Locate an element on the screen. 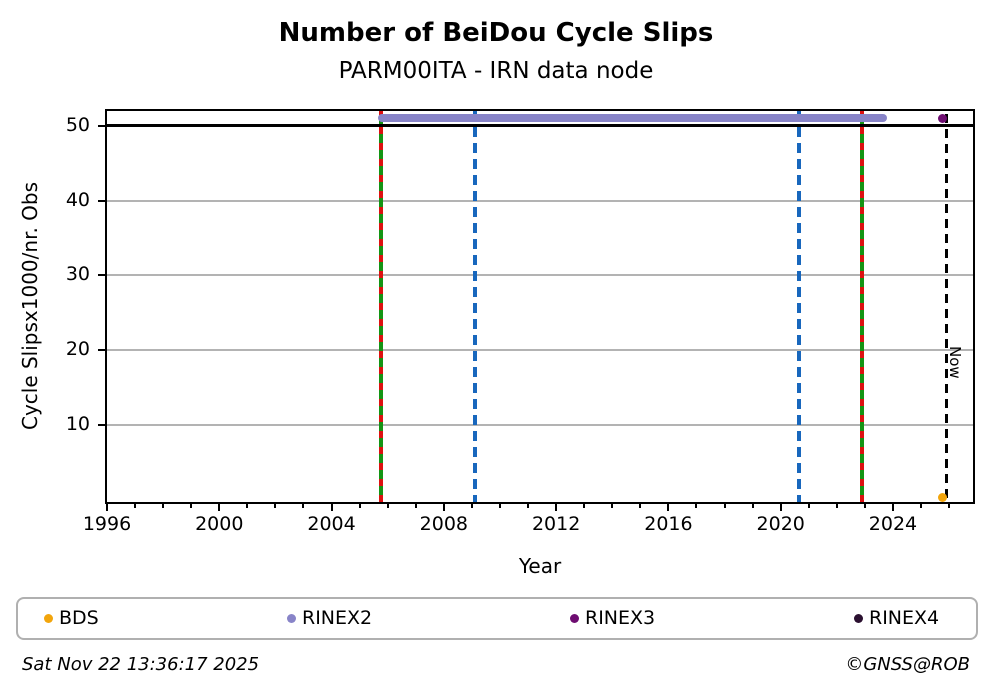  gridline-y40 is located at coordinates (540, 200).